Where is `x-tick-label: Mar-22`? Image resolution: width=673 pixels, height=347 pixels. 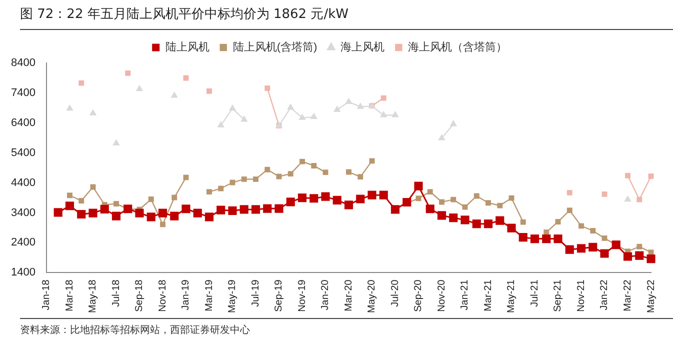 x-tick-label: Mar-22 is located at coordinates (628, 295).